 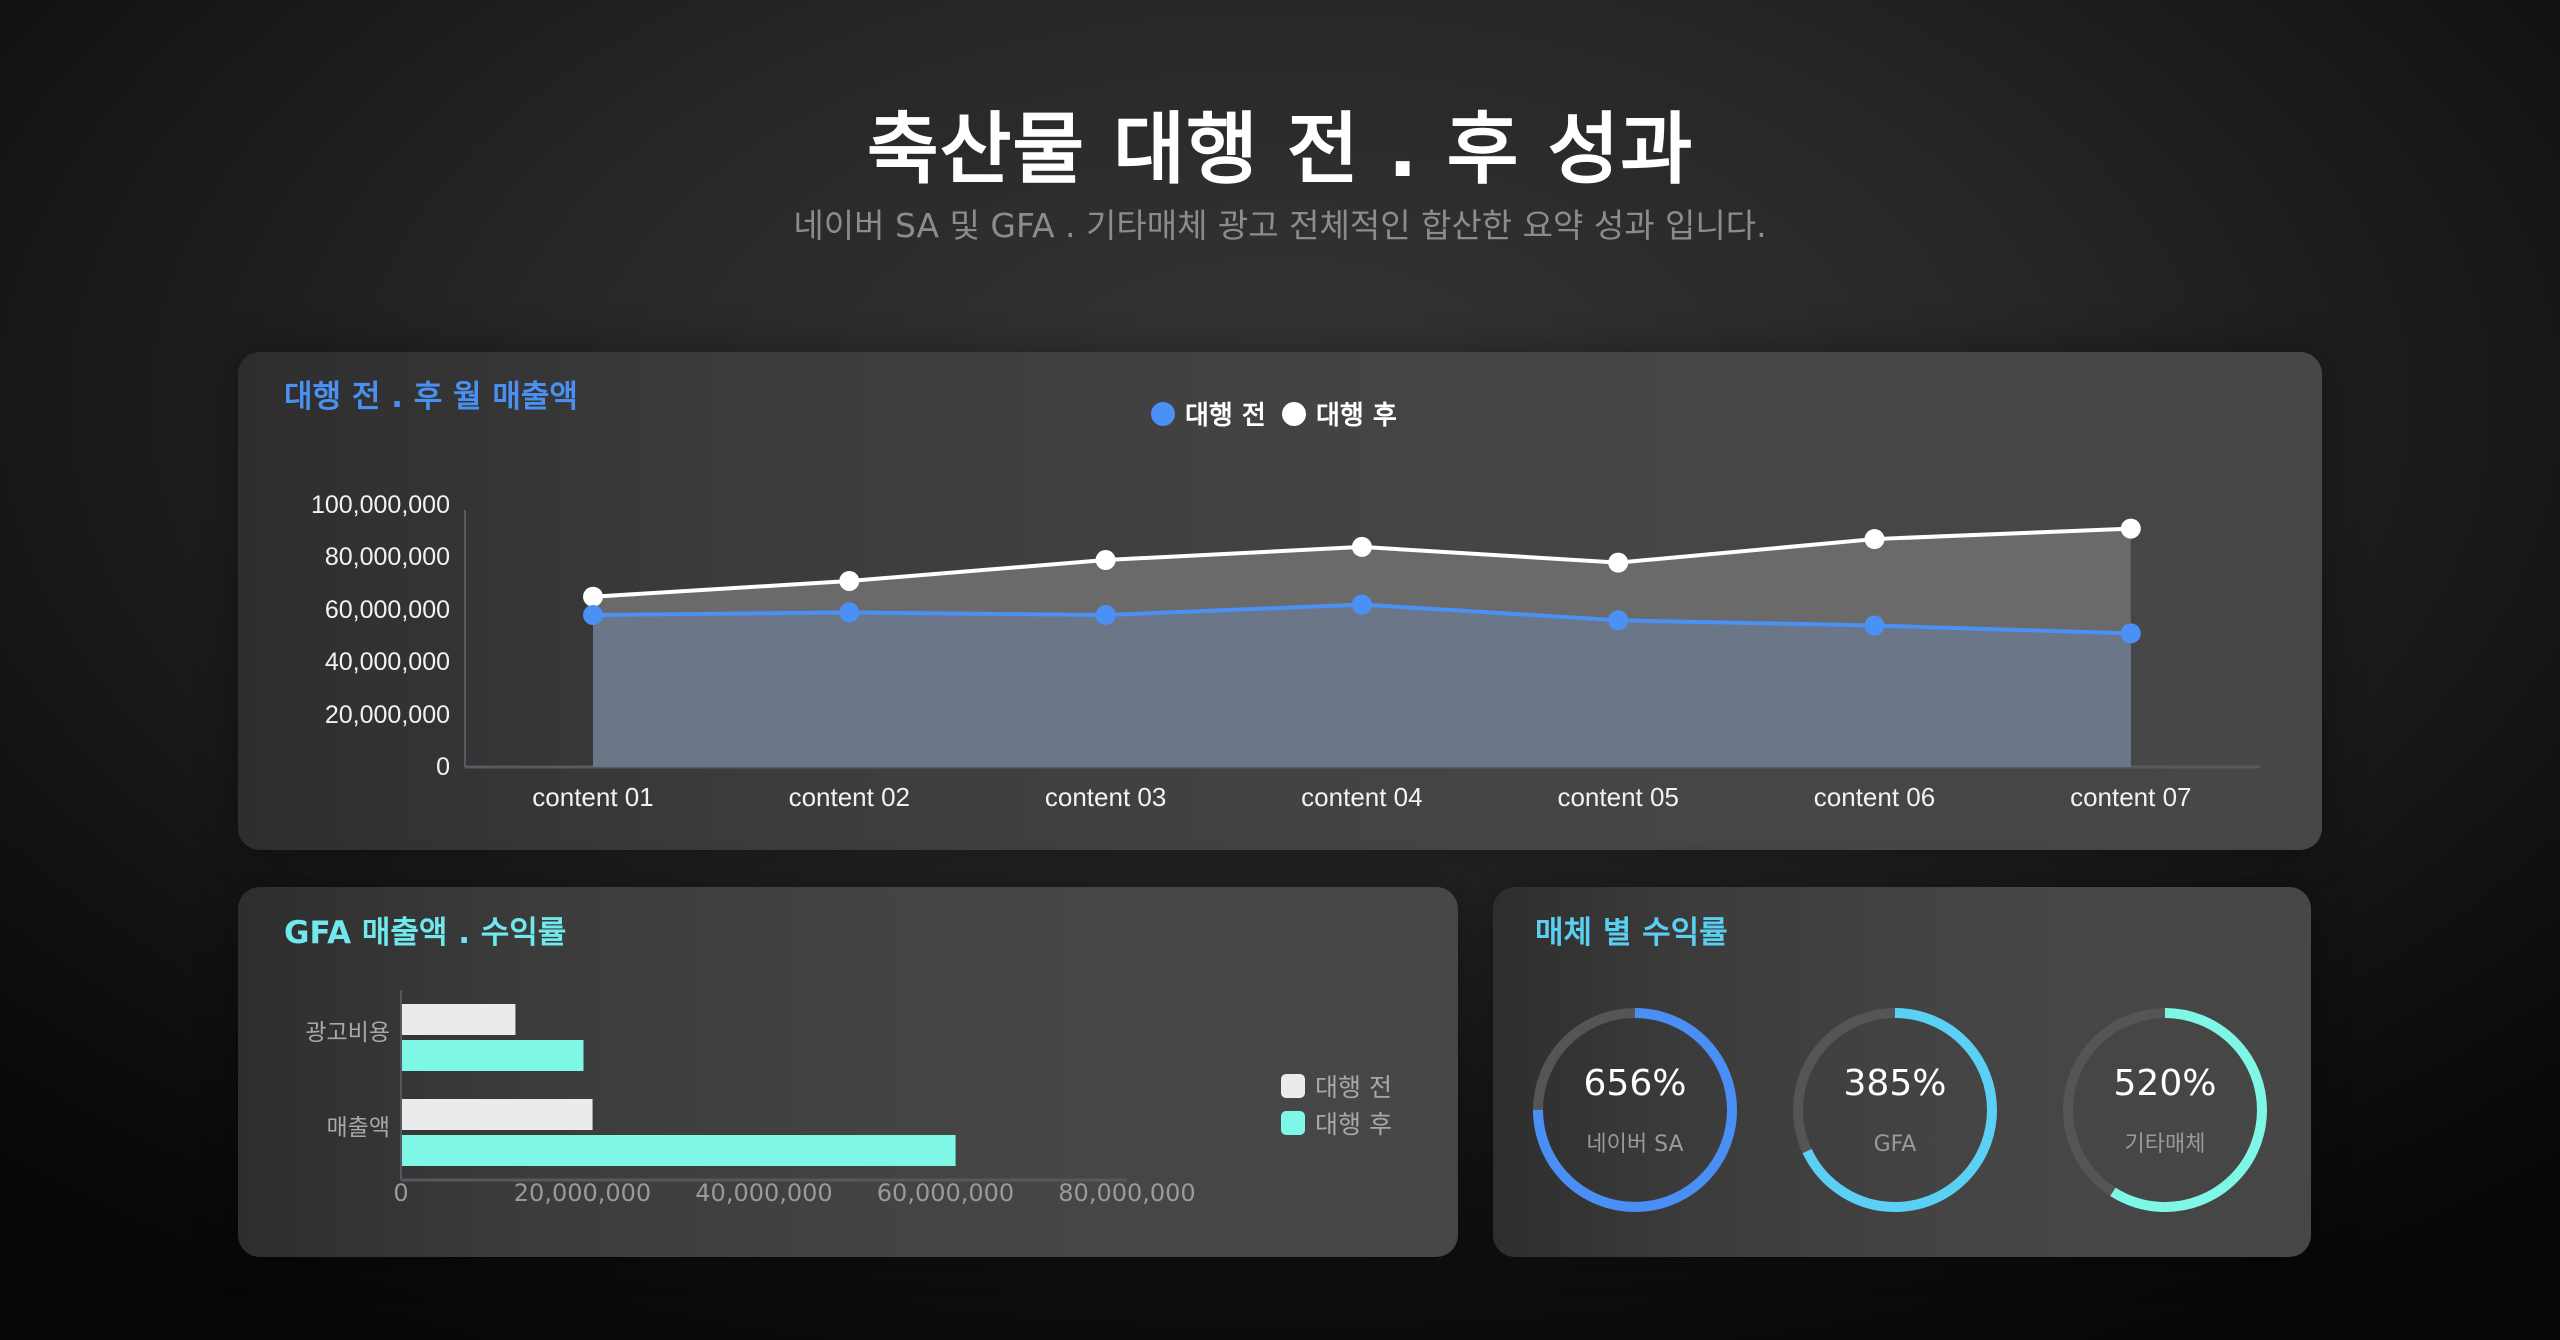 I want to click on legend-after: 대행 후, so click(x=1339, y=413).